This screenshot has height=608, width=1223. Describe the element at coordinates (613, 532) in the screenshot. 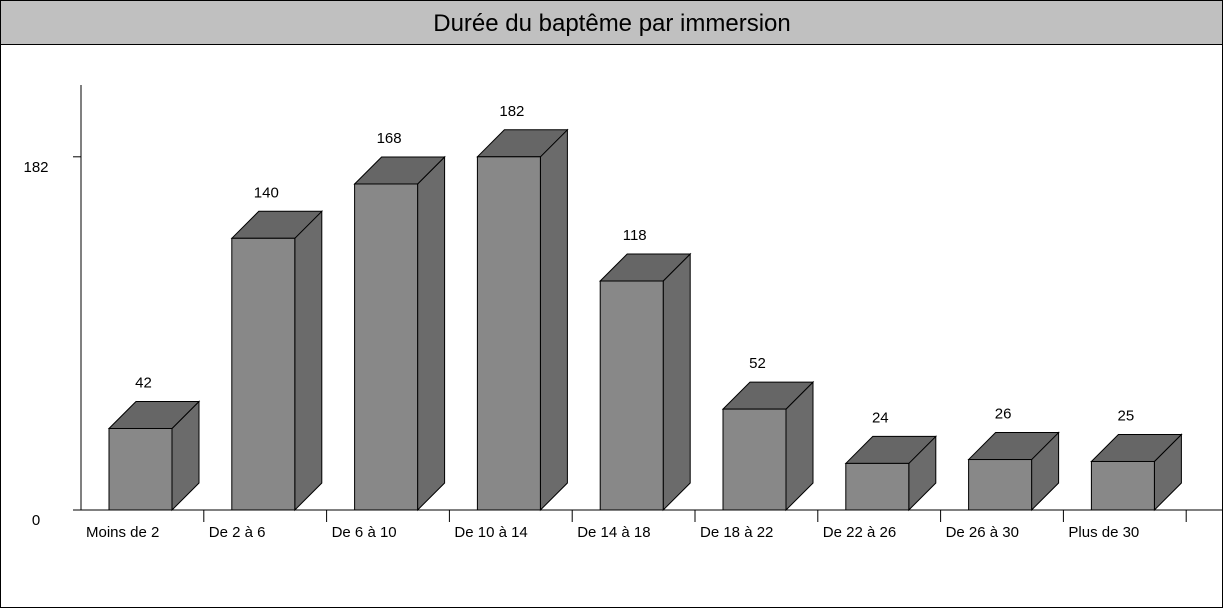

I see `x-tick-label: De 14 à 18` at that location.